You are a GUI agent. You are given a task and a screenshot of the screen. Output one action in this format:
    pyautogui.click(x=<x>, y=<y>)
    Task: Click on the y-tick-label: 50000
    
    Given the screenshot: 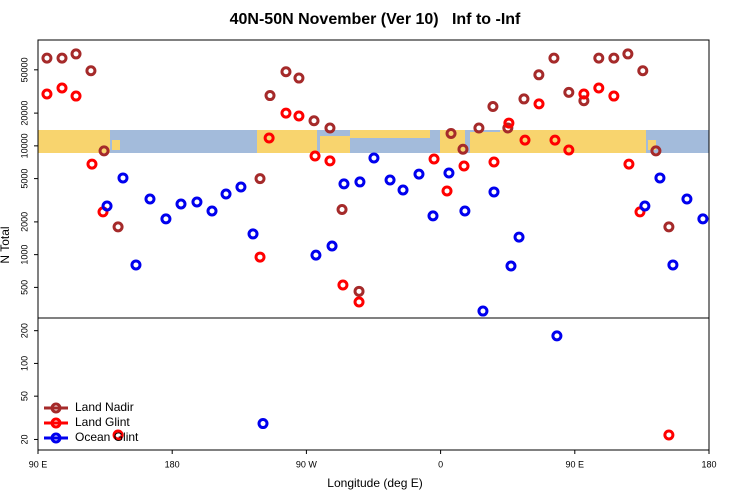 What is the action you would take?
    pyautogui.click(x=24, y=69)
    